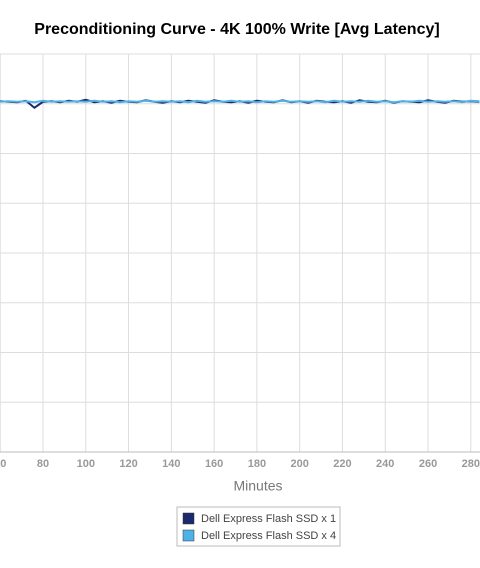  I want to click on x-tick-label: 100, so click(86, 464).